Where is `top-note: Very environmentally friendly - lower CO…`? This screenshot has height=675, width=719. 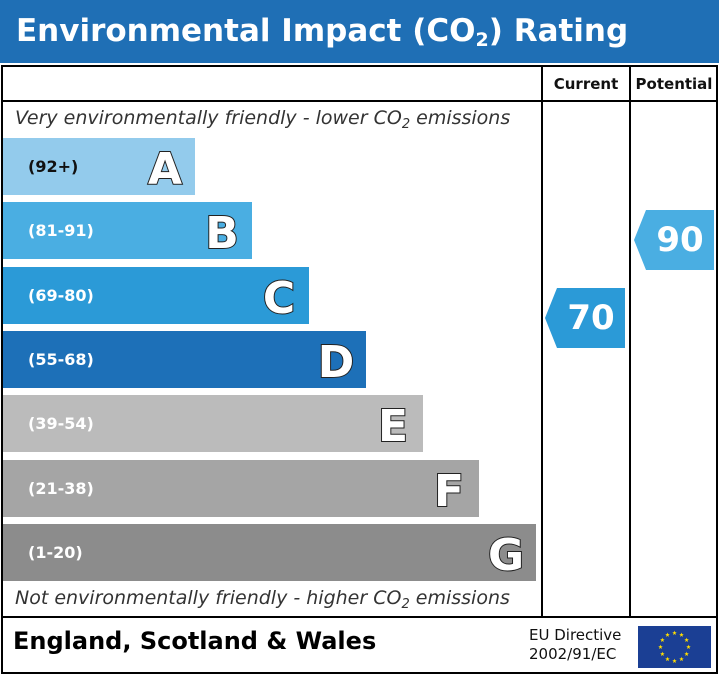
top-note: Very environmentally friendly - lower CO… is located at coordinates (262, 119).